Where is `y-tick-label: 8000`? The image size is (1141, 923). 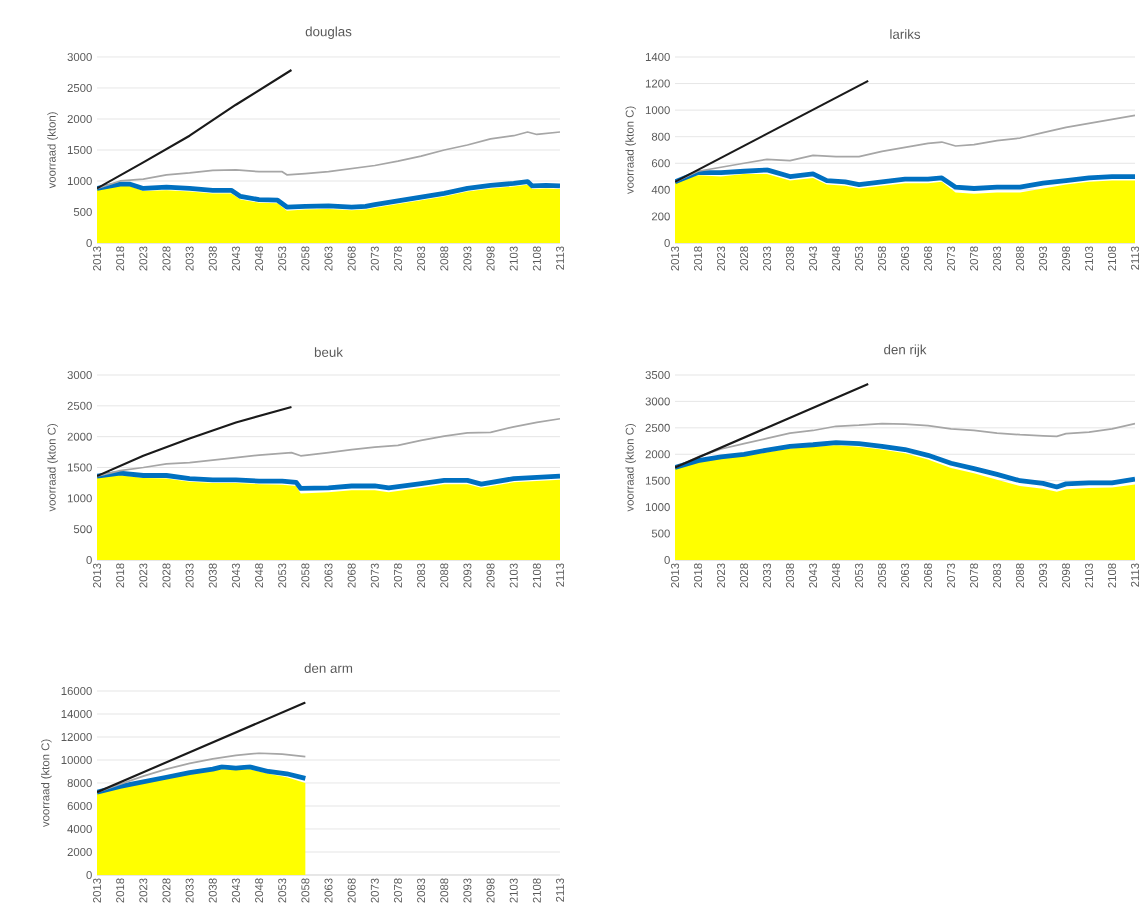
y-tick-label: 8000 is located at coordinates (79, 782).